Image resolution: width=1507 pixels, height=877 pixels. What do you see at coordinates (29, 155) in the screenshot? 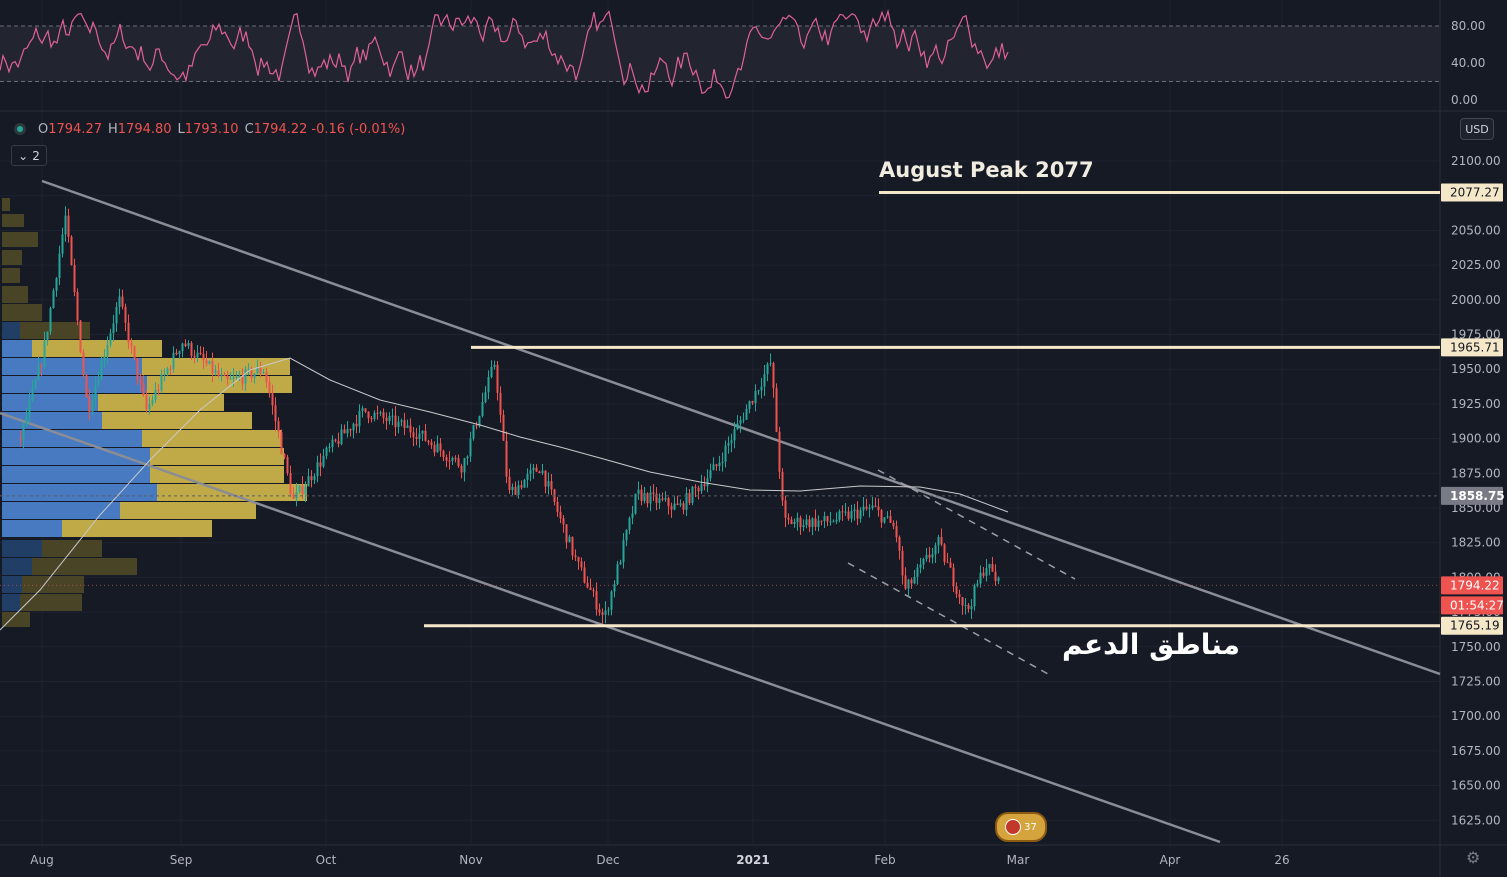
I see `indicators-collapse-button: ⌄ 2` at bounding box center [29, 155].